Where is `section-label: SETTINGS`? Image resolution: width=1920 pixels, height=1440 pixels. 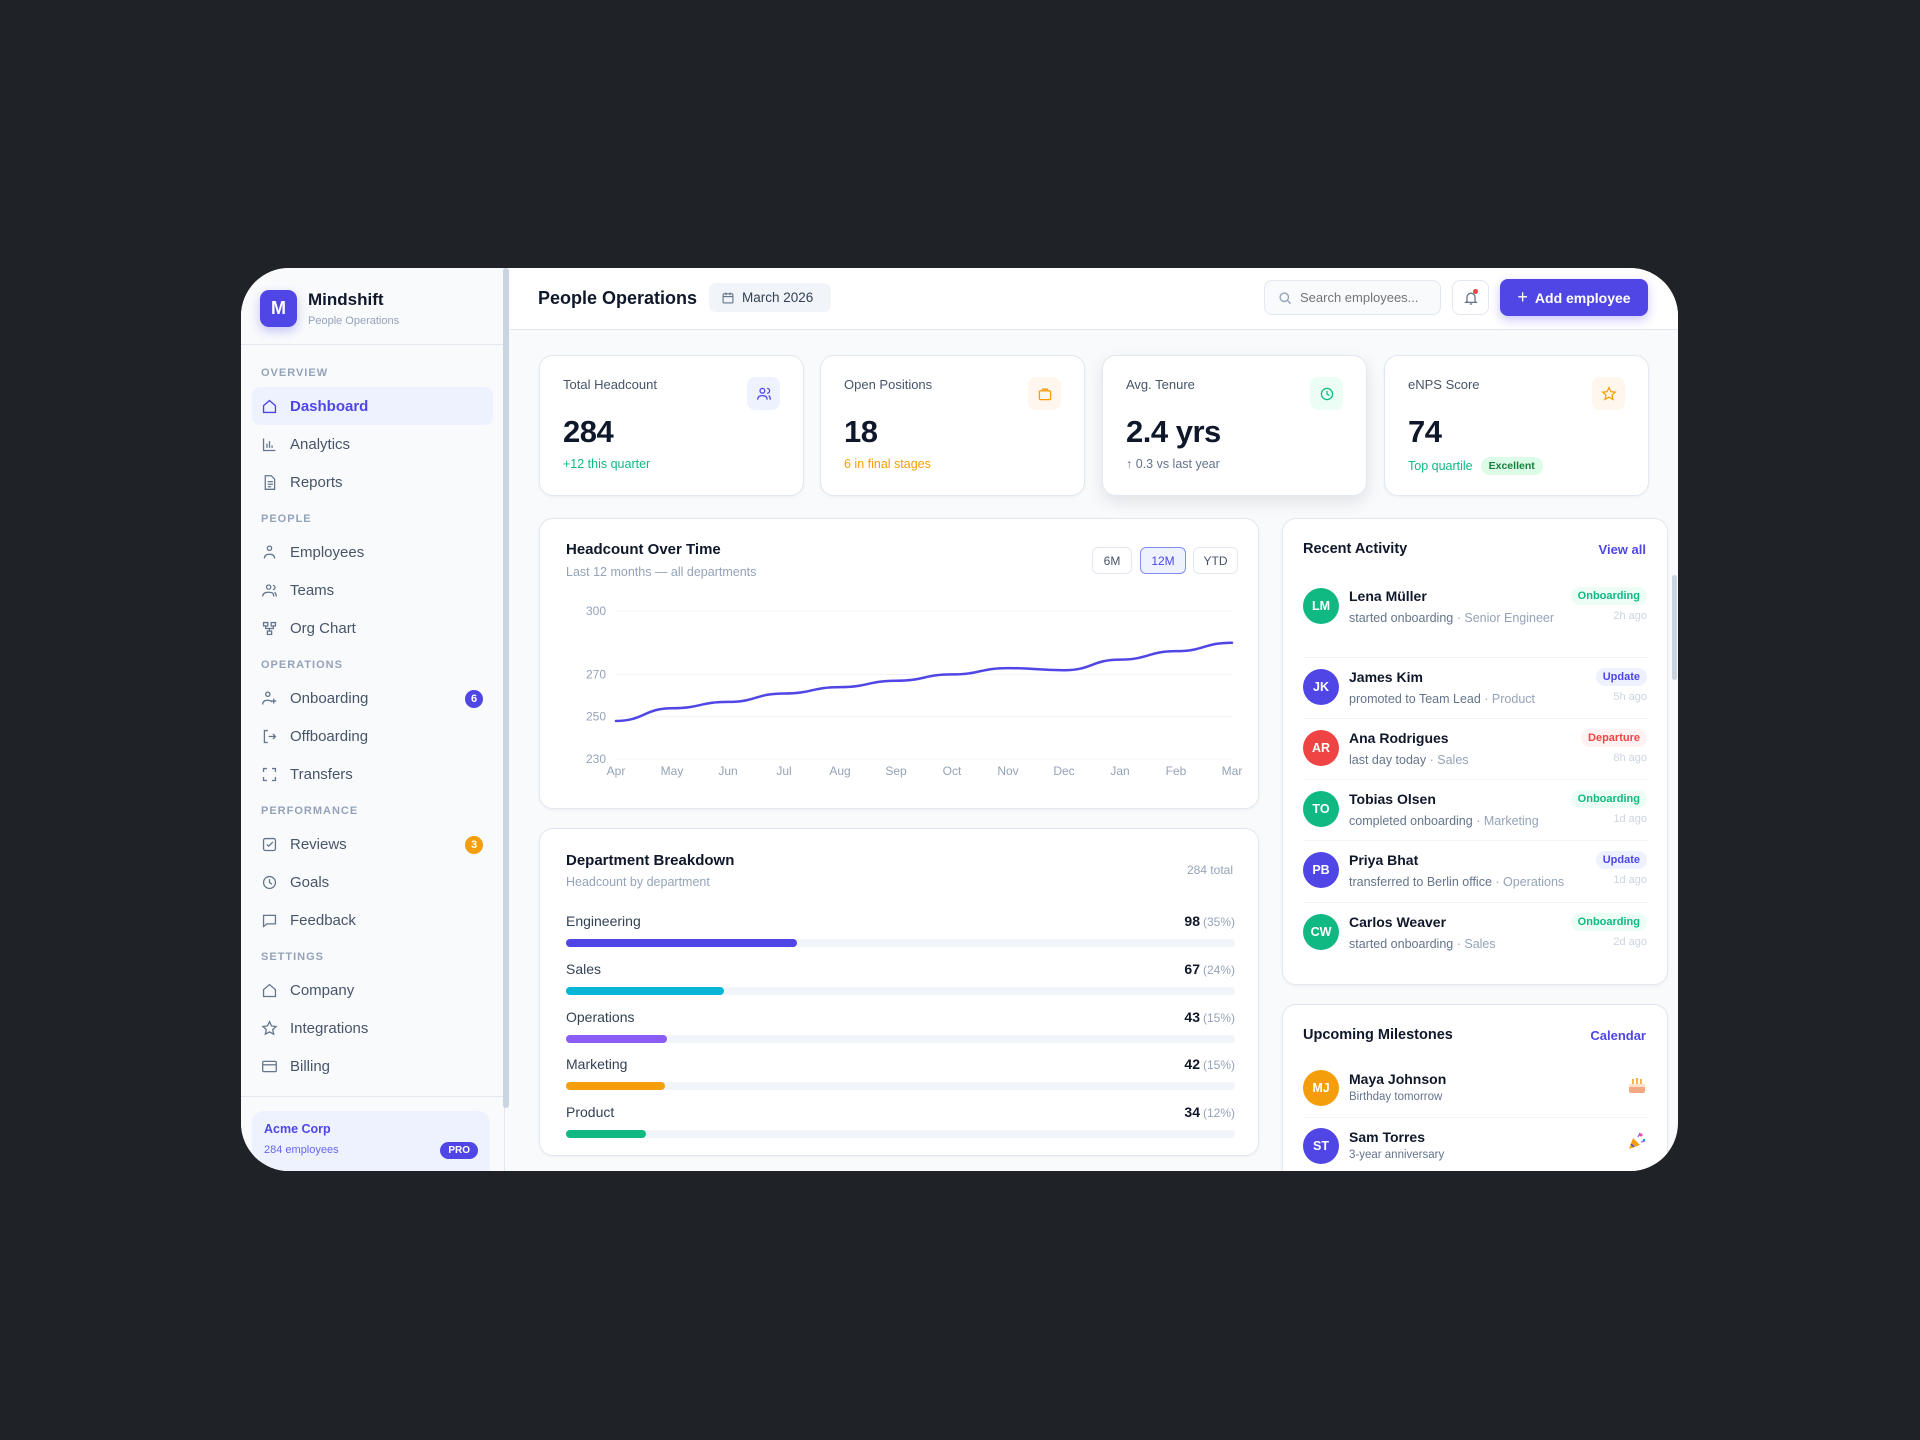
section-label: SETTINGS is located at coordinates (293, 957).